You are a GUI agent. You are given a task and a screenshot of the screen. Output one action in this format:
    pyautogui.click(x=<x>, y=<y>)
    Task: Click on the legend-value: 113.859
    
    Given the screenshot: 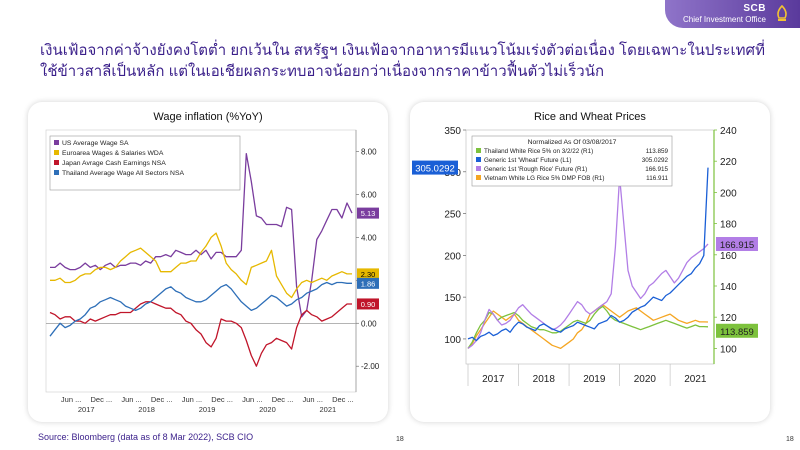 What is the action you would take?
    pyautogui.click(x=657, y=151)
    